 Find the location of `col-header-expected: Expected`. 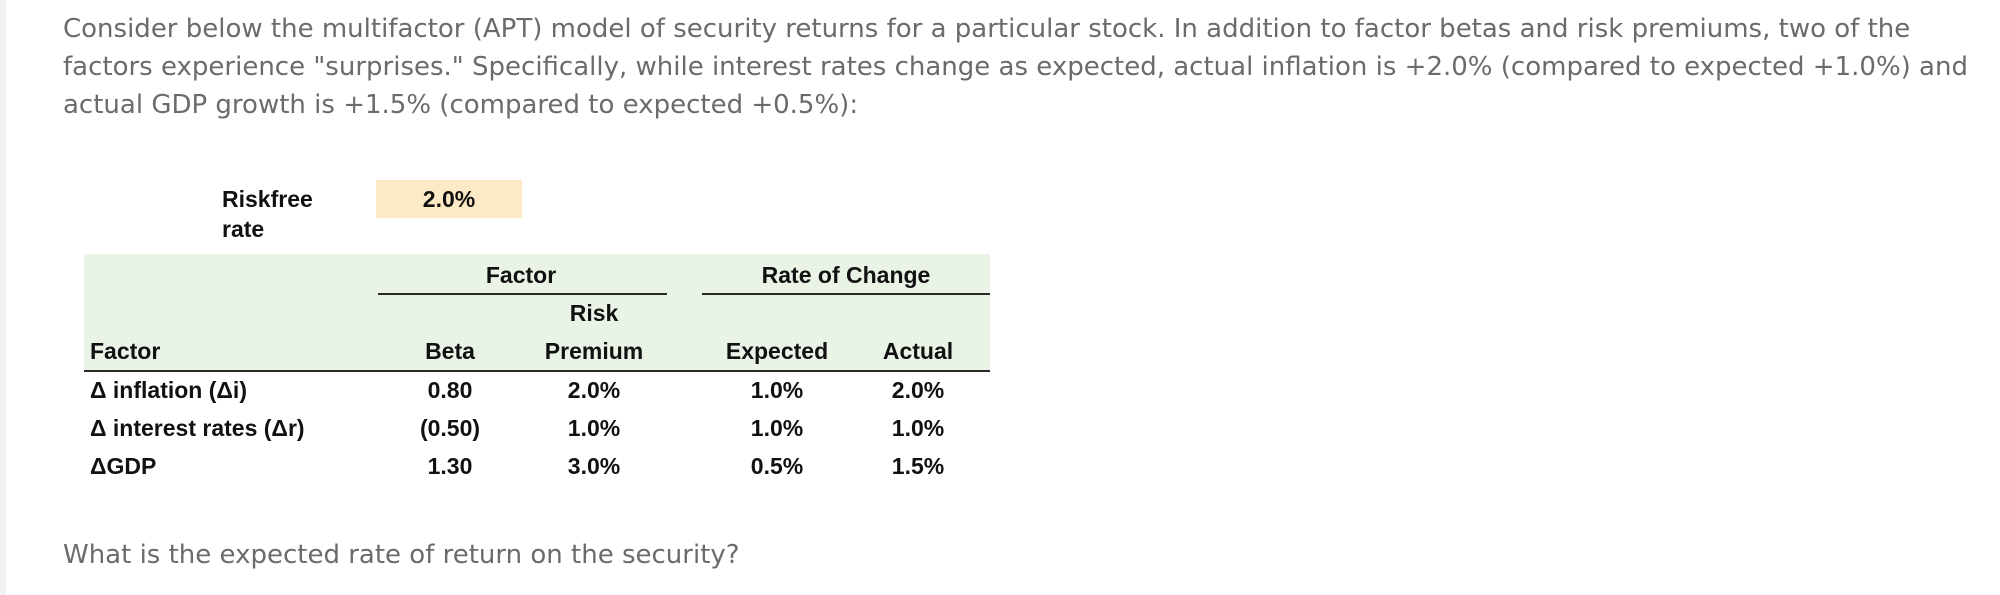

col-header-expected: Expected is located at coordinates (777, 351).